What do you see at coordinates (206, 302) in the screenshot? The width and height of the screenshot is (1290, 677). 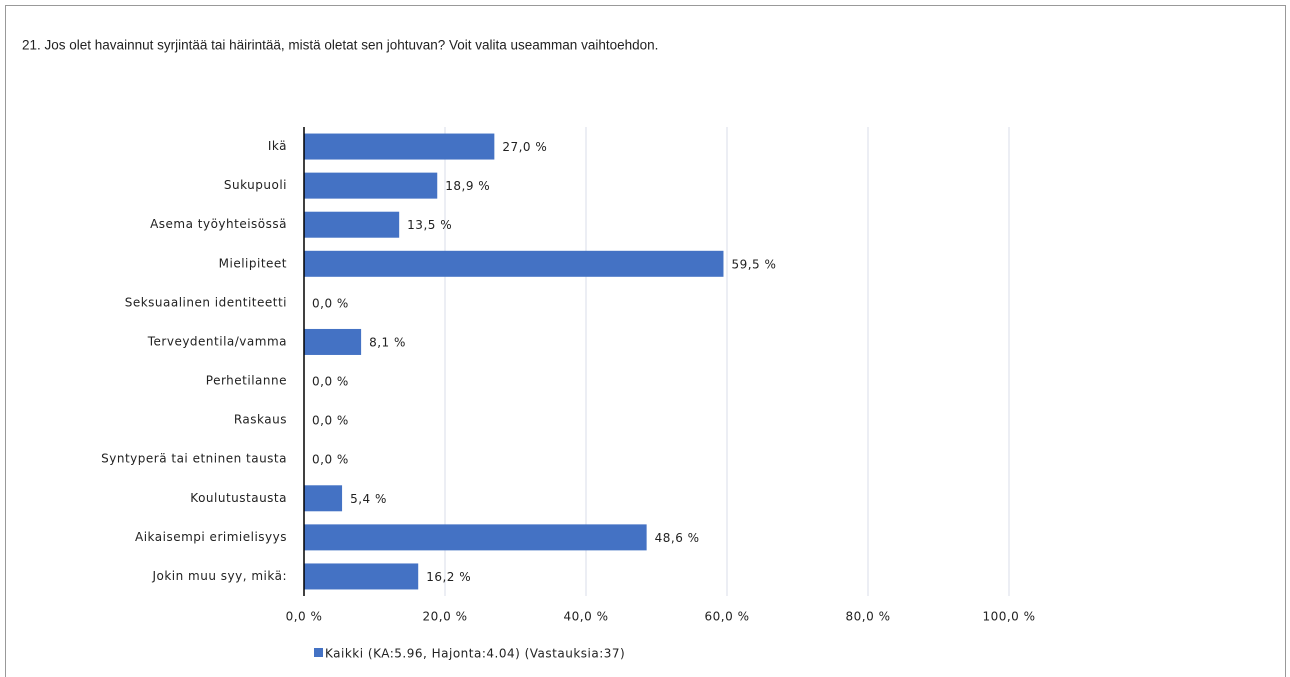 I see `y-tick-label: Seksuaalinen identiteetti` at bounding box center [206, 302].